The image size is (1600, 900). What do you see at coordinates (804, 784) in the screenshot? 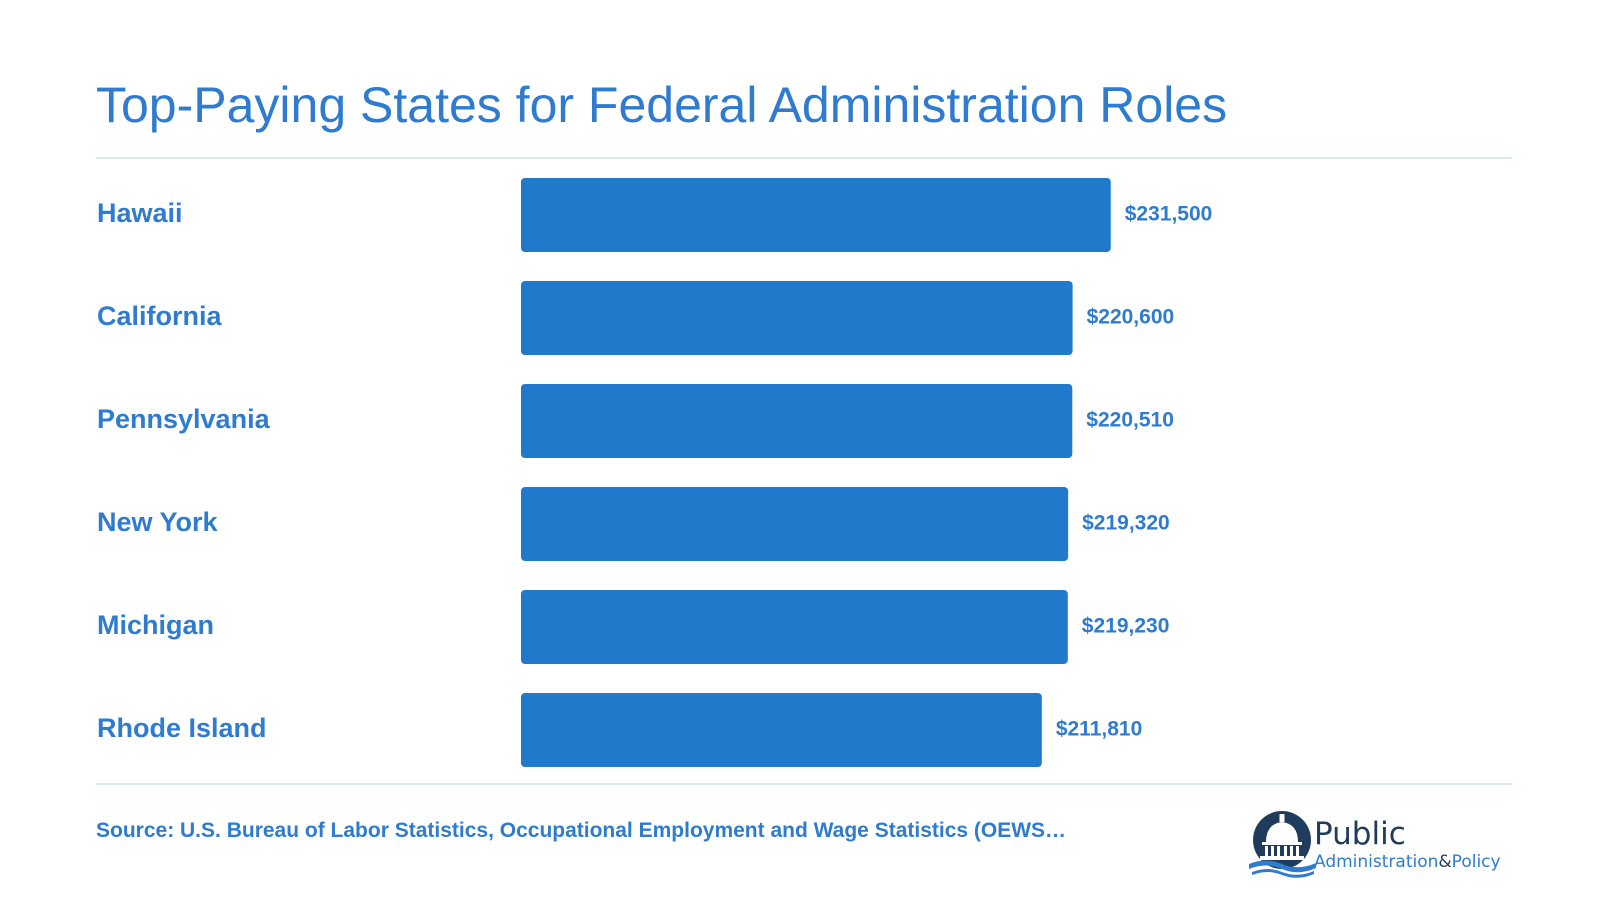
I see `bottom-divider` at bounding box center [804, 784].